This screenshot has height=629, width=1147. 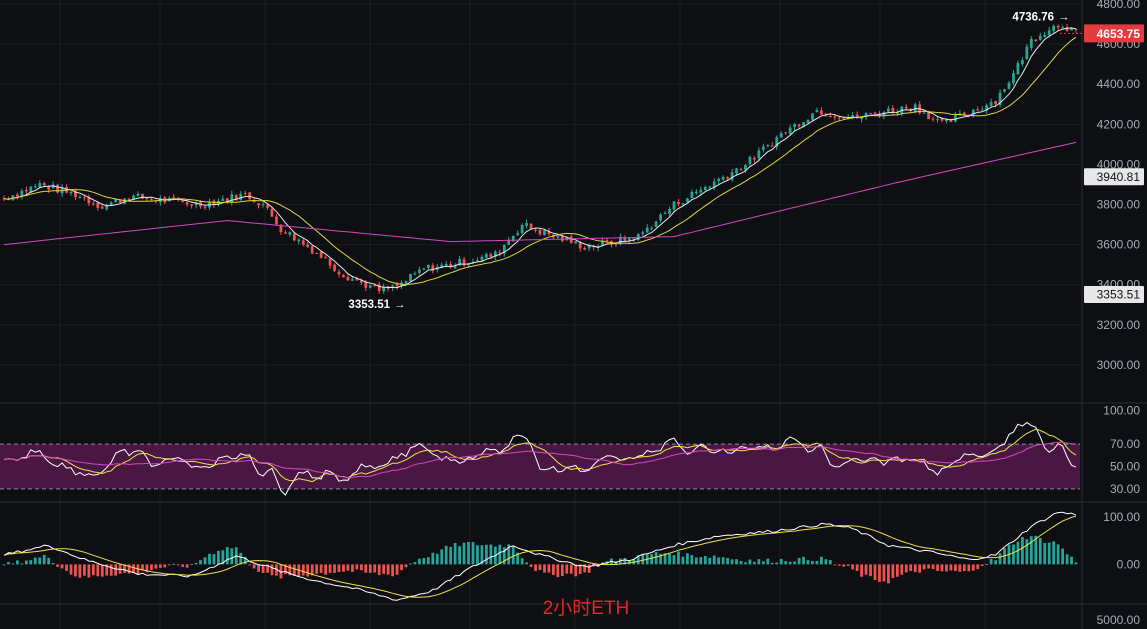 I want to click on rsi-tick-label: 70.00, so click(x=1125, y=444).